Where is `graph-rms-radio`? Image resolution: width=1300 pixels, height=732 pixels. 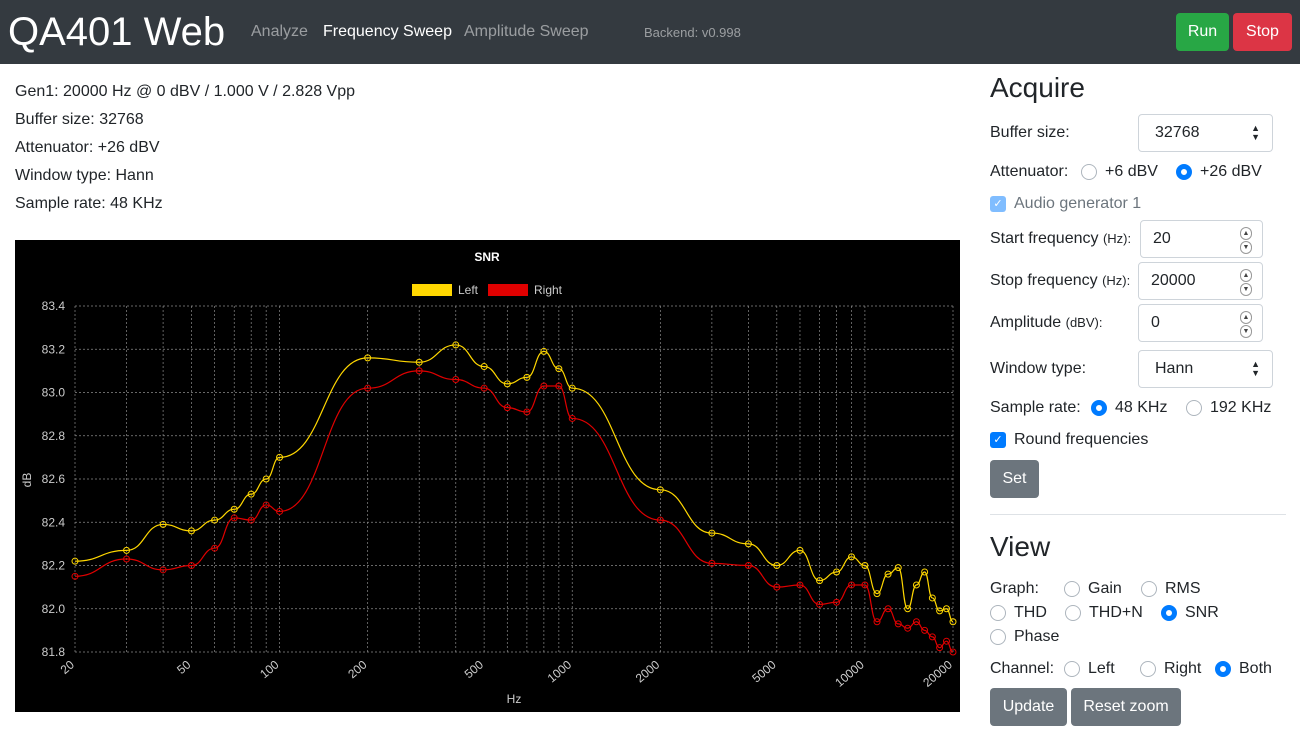 graph-rms-radio is located at coordinates (1149, 589).